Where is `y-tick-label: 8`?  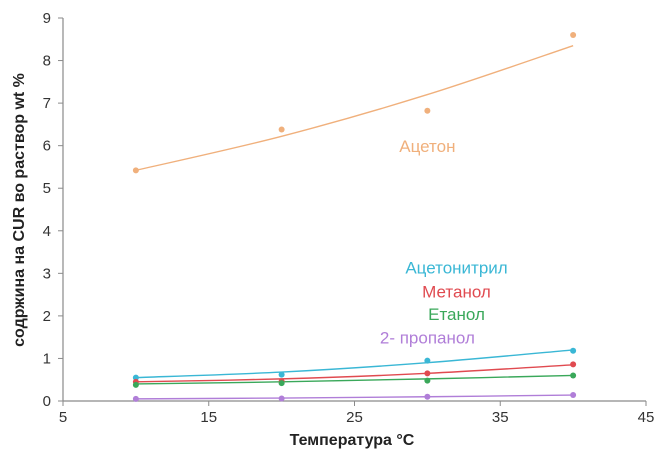
y-tick-label: 8 is located at coordinates (47, 61).